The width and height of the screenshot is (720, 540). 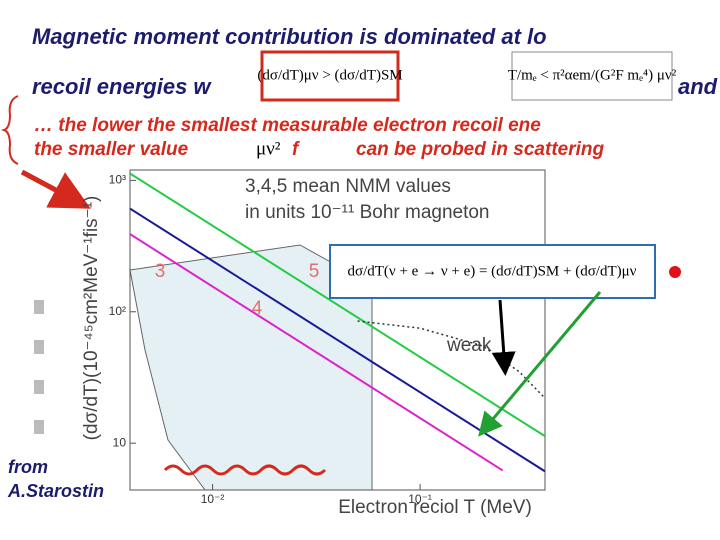 I want to click on annotation: 5, so click(x=314, y=271).